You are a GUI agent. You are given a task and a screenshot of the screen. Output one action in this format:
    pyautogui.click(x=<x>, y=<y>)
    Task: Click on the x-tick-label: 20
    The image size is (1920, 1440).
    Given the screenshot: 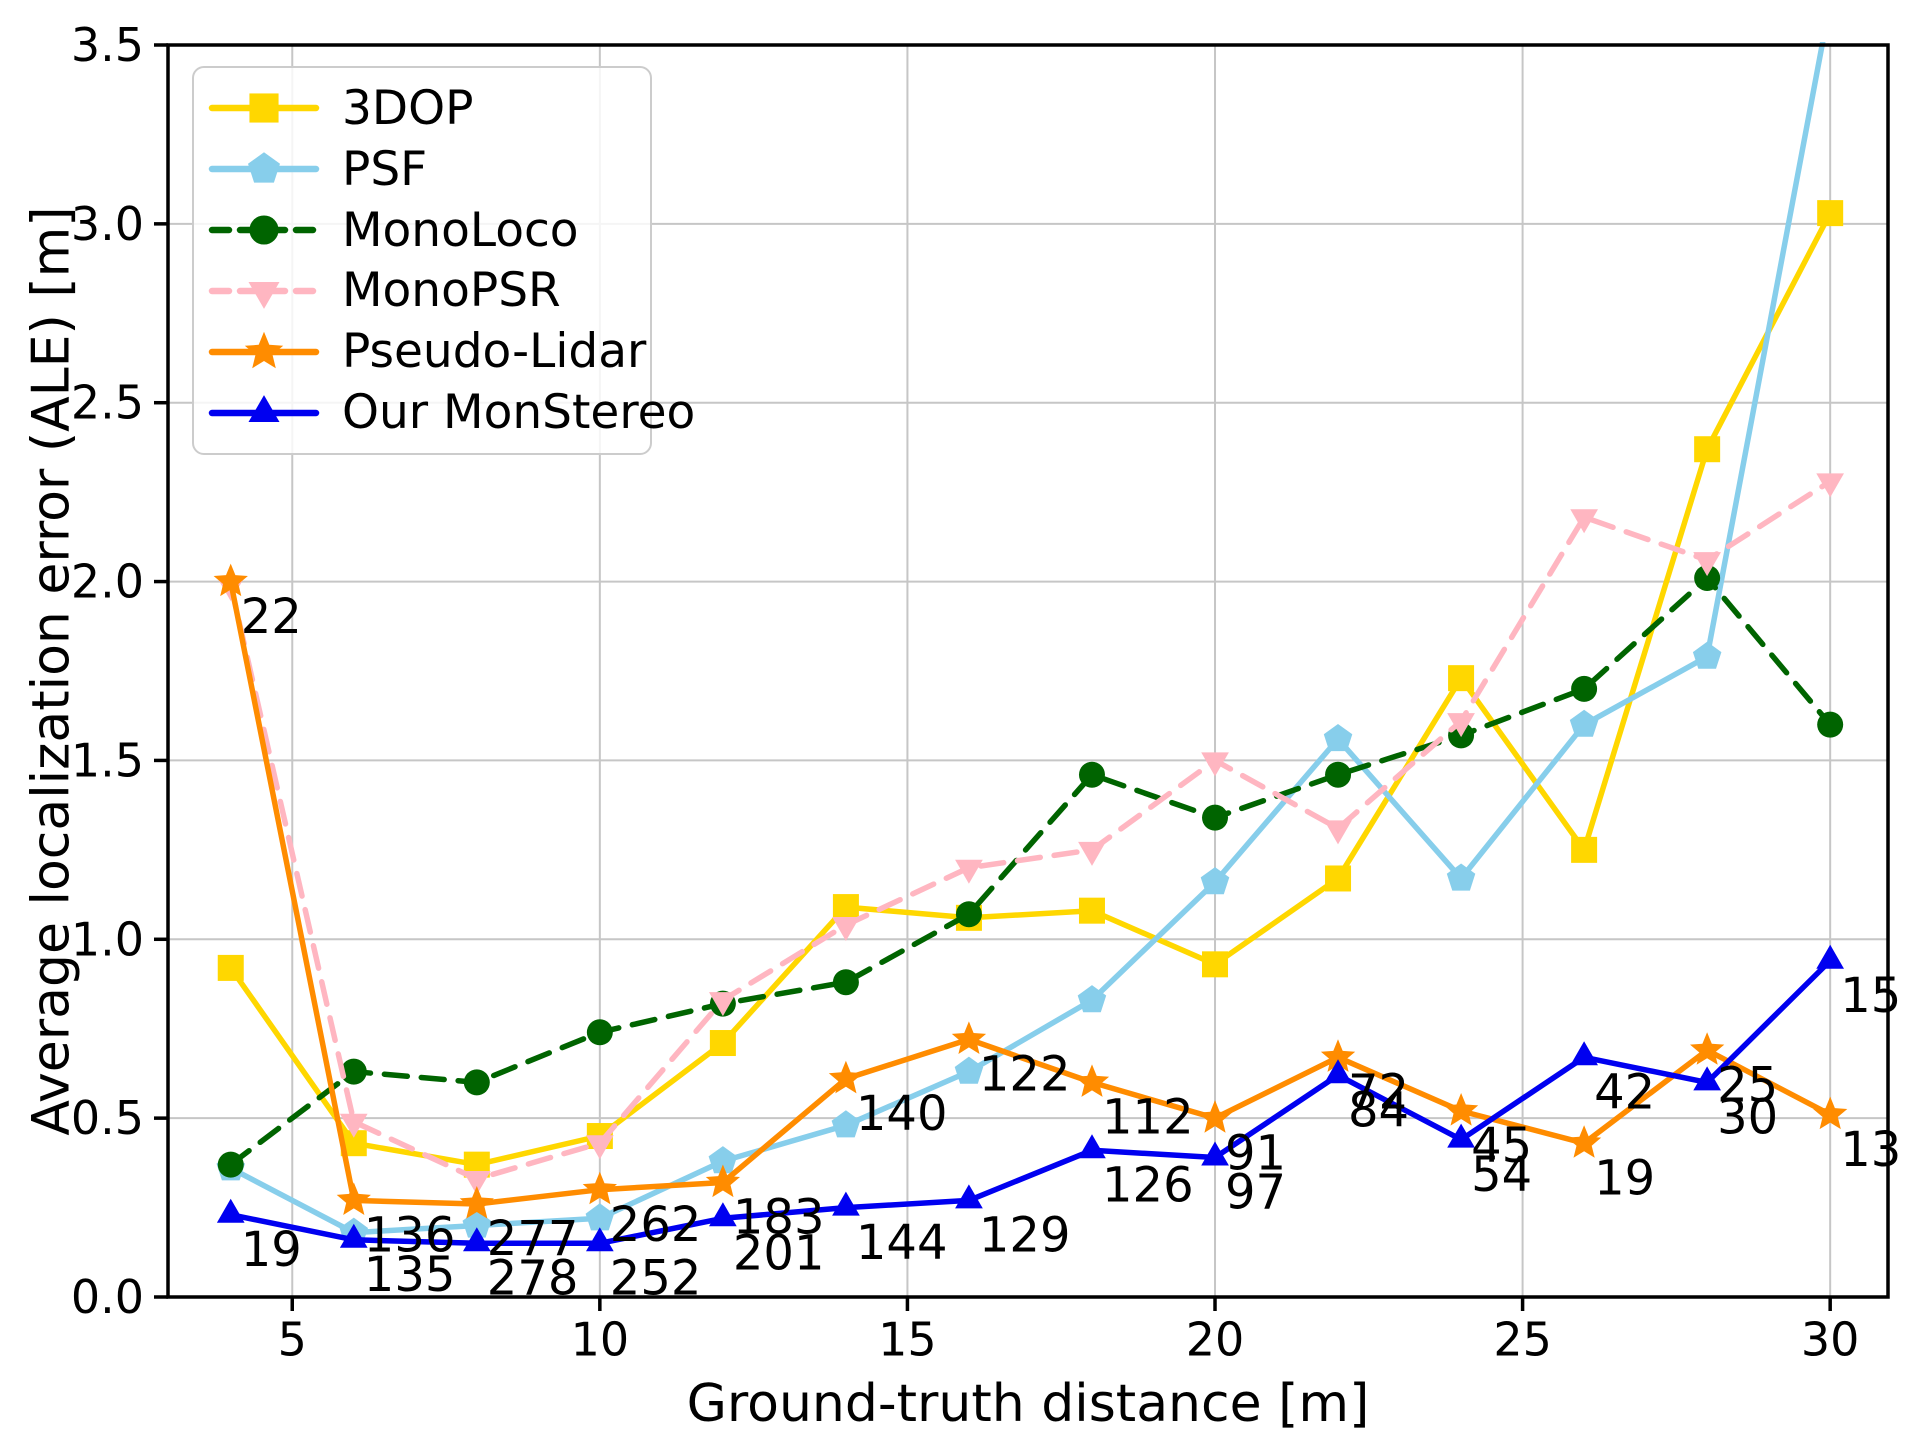 What is the action you would take?
    pyautogui.click(x=1215, y=1339)
    